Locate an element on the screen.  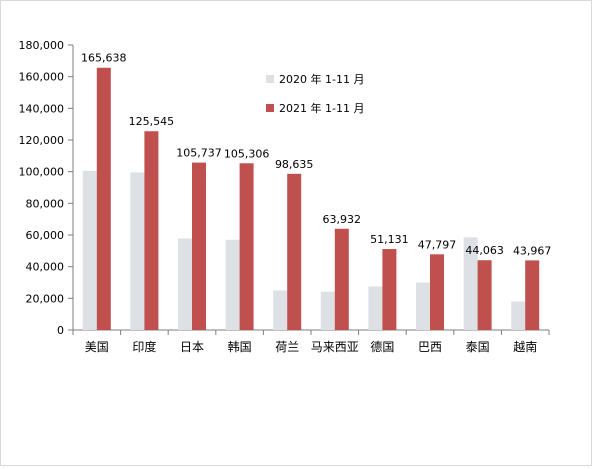
x-category-label: 荷兰 is located at coordinates (287, 347).